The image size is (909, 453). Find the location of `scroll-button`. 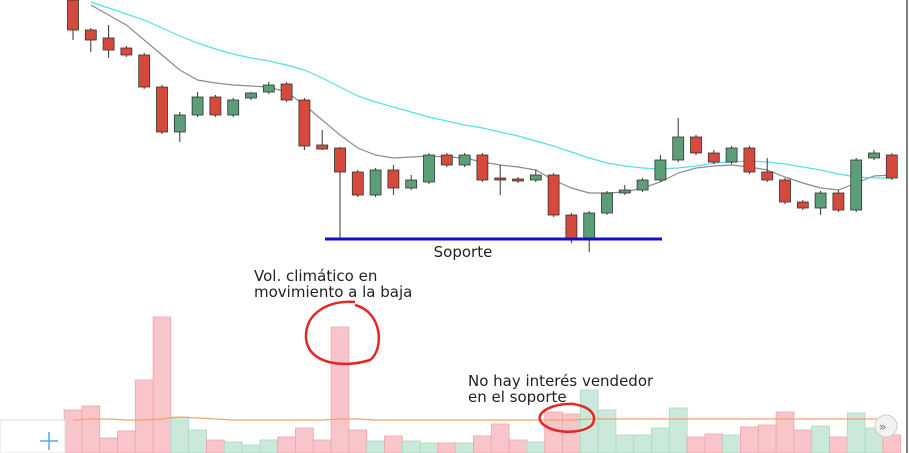

scroll-button is located at coordinates (886, 426).